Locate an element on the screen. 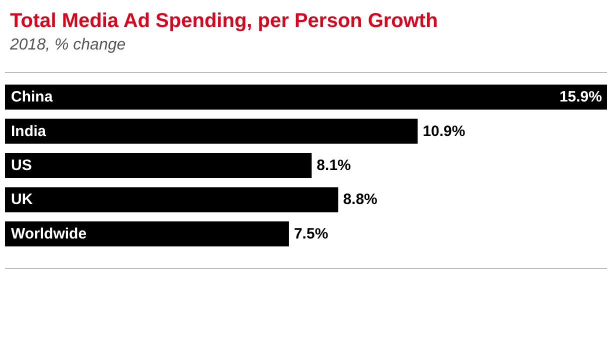 This screenshot has width=612, height=349. chart-title: Total Media Ad Spending, per Person Growth is located at coordinates (224, 21).